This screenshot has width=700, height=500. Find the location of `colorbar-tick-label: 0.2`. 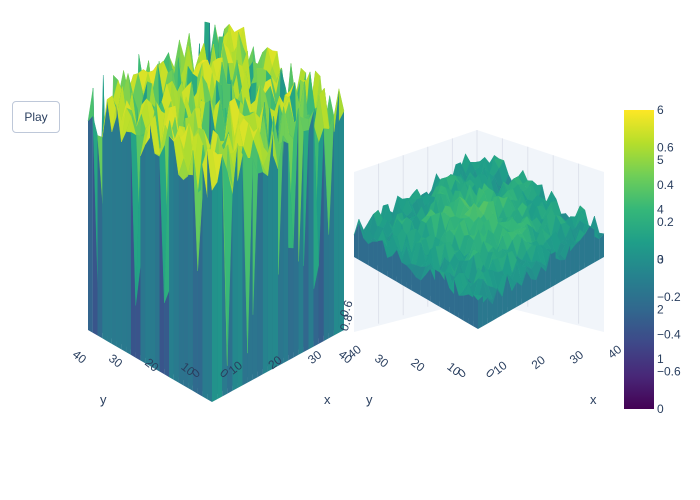

colorbar-tick-label: 0.2 is located at coordinates (665, 222).